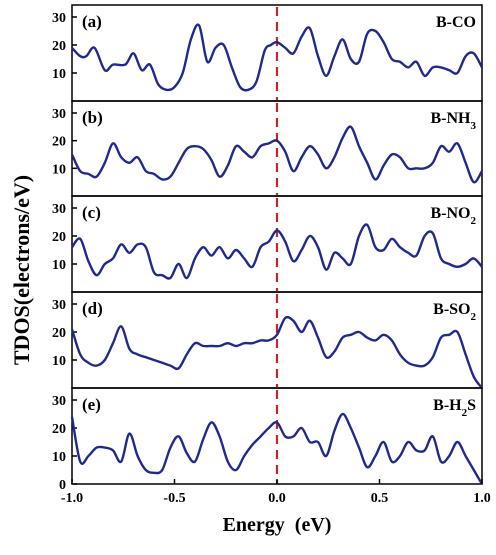 Image resolution: width=496 pixels, height=555 pixels. Describe the element at coordinates (482, 498) in the screenshot. I see `x-tick-label: 1.0` at that location.